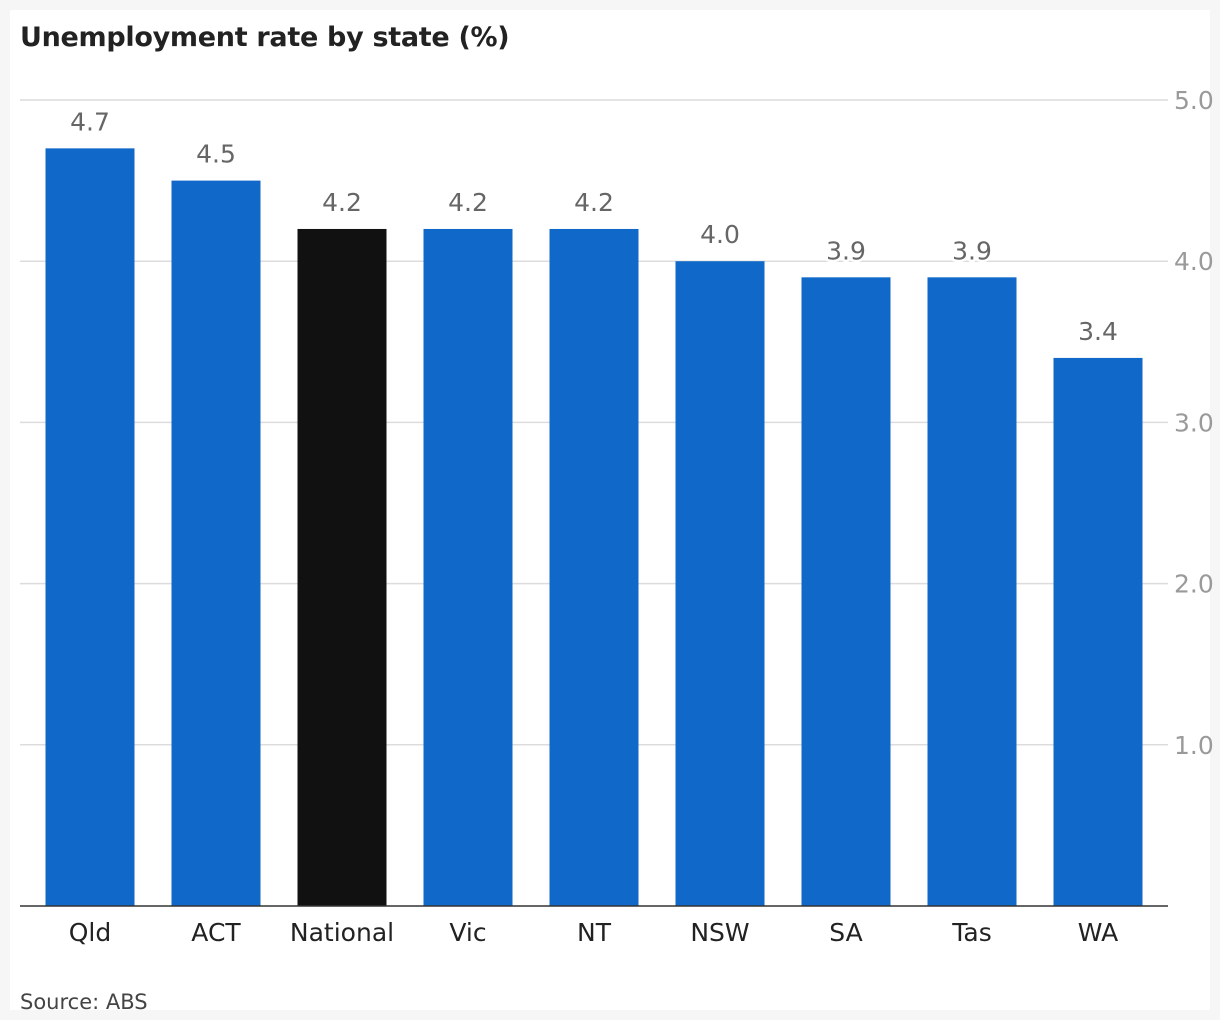 The width and height of the screenshot is (1220, 1020). I want to click on data-label: 3.4, so click(1098, 331).